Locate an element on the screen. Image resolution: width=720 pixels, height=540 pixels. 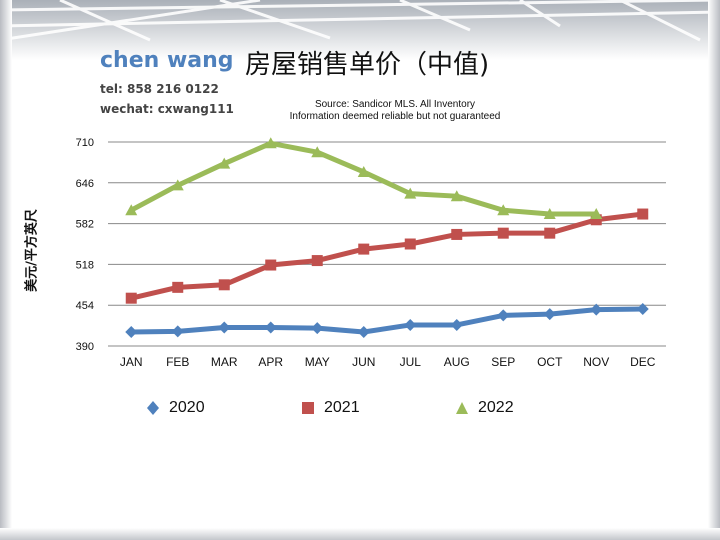
x-tick-labels: JAN FEB MAR APR MAY JUN JUL AUG SEP OCT NOV DEC is located at coordinates (388, 362).